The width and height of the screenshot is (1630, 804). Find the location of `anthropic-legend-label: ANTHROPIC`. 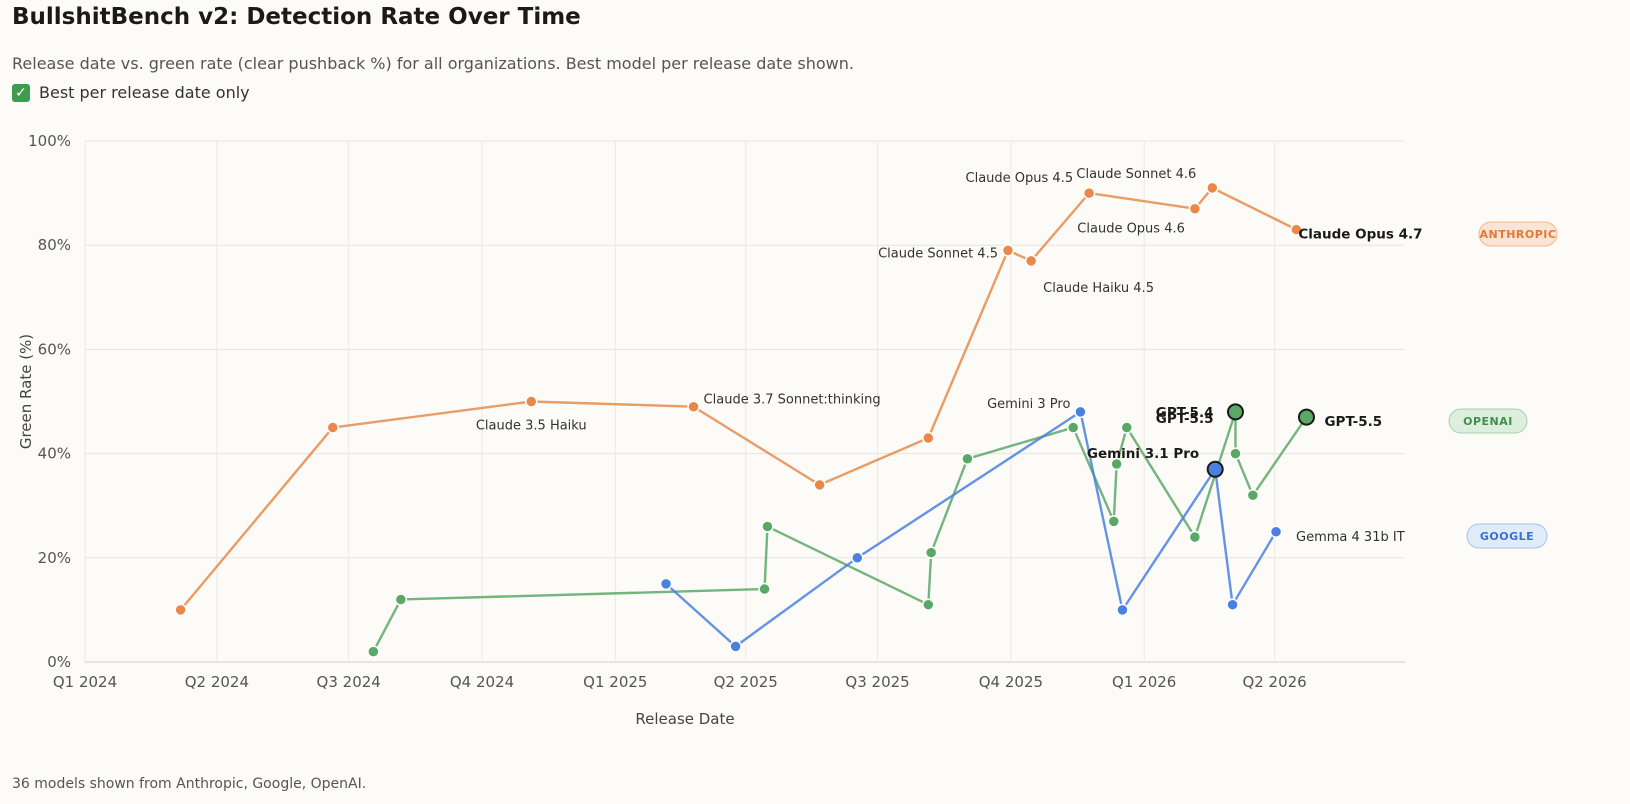

anthropic-legend-label: ANTHROPIC is located at coordinates (1518, 234).